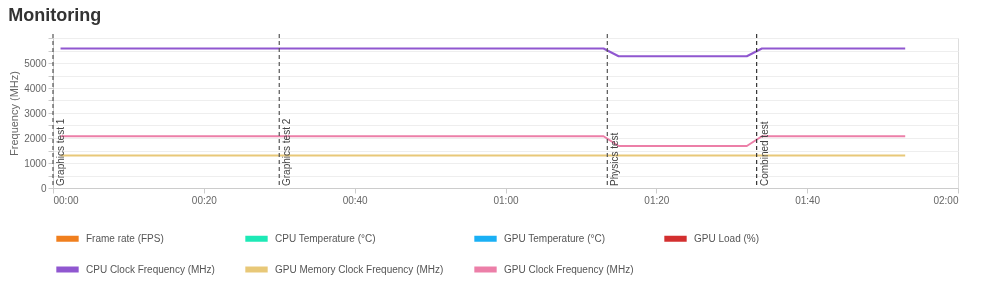 This screenshot has width=1003, height=290. Describe the element at coordinates (35, 113) in the screenshot. I see `y-tick-label: 3000` at that location.